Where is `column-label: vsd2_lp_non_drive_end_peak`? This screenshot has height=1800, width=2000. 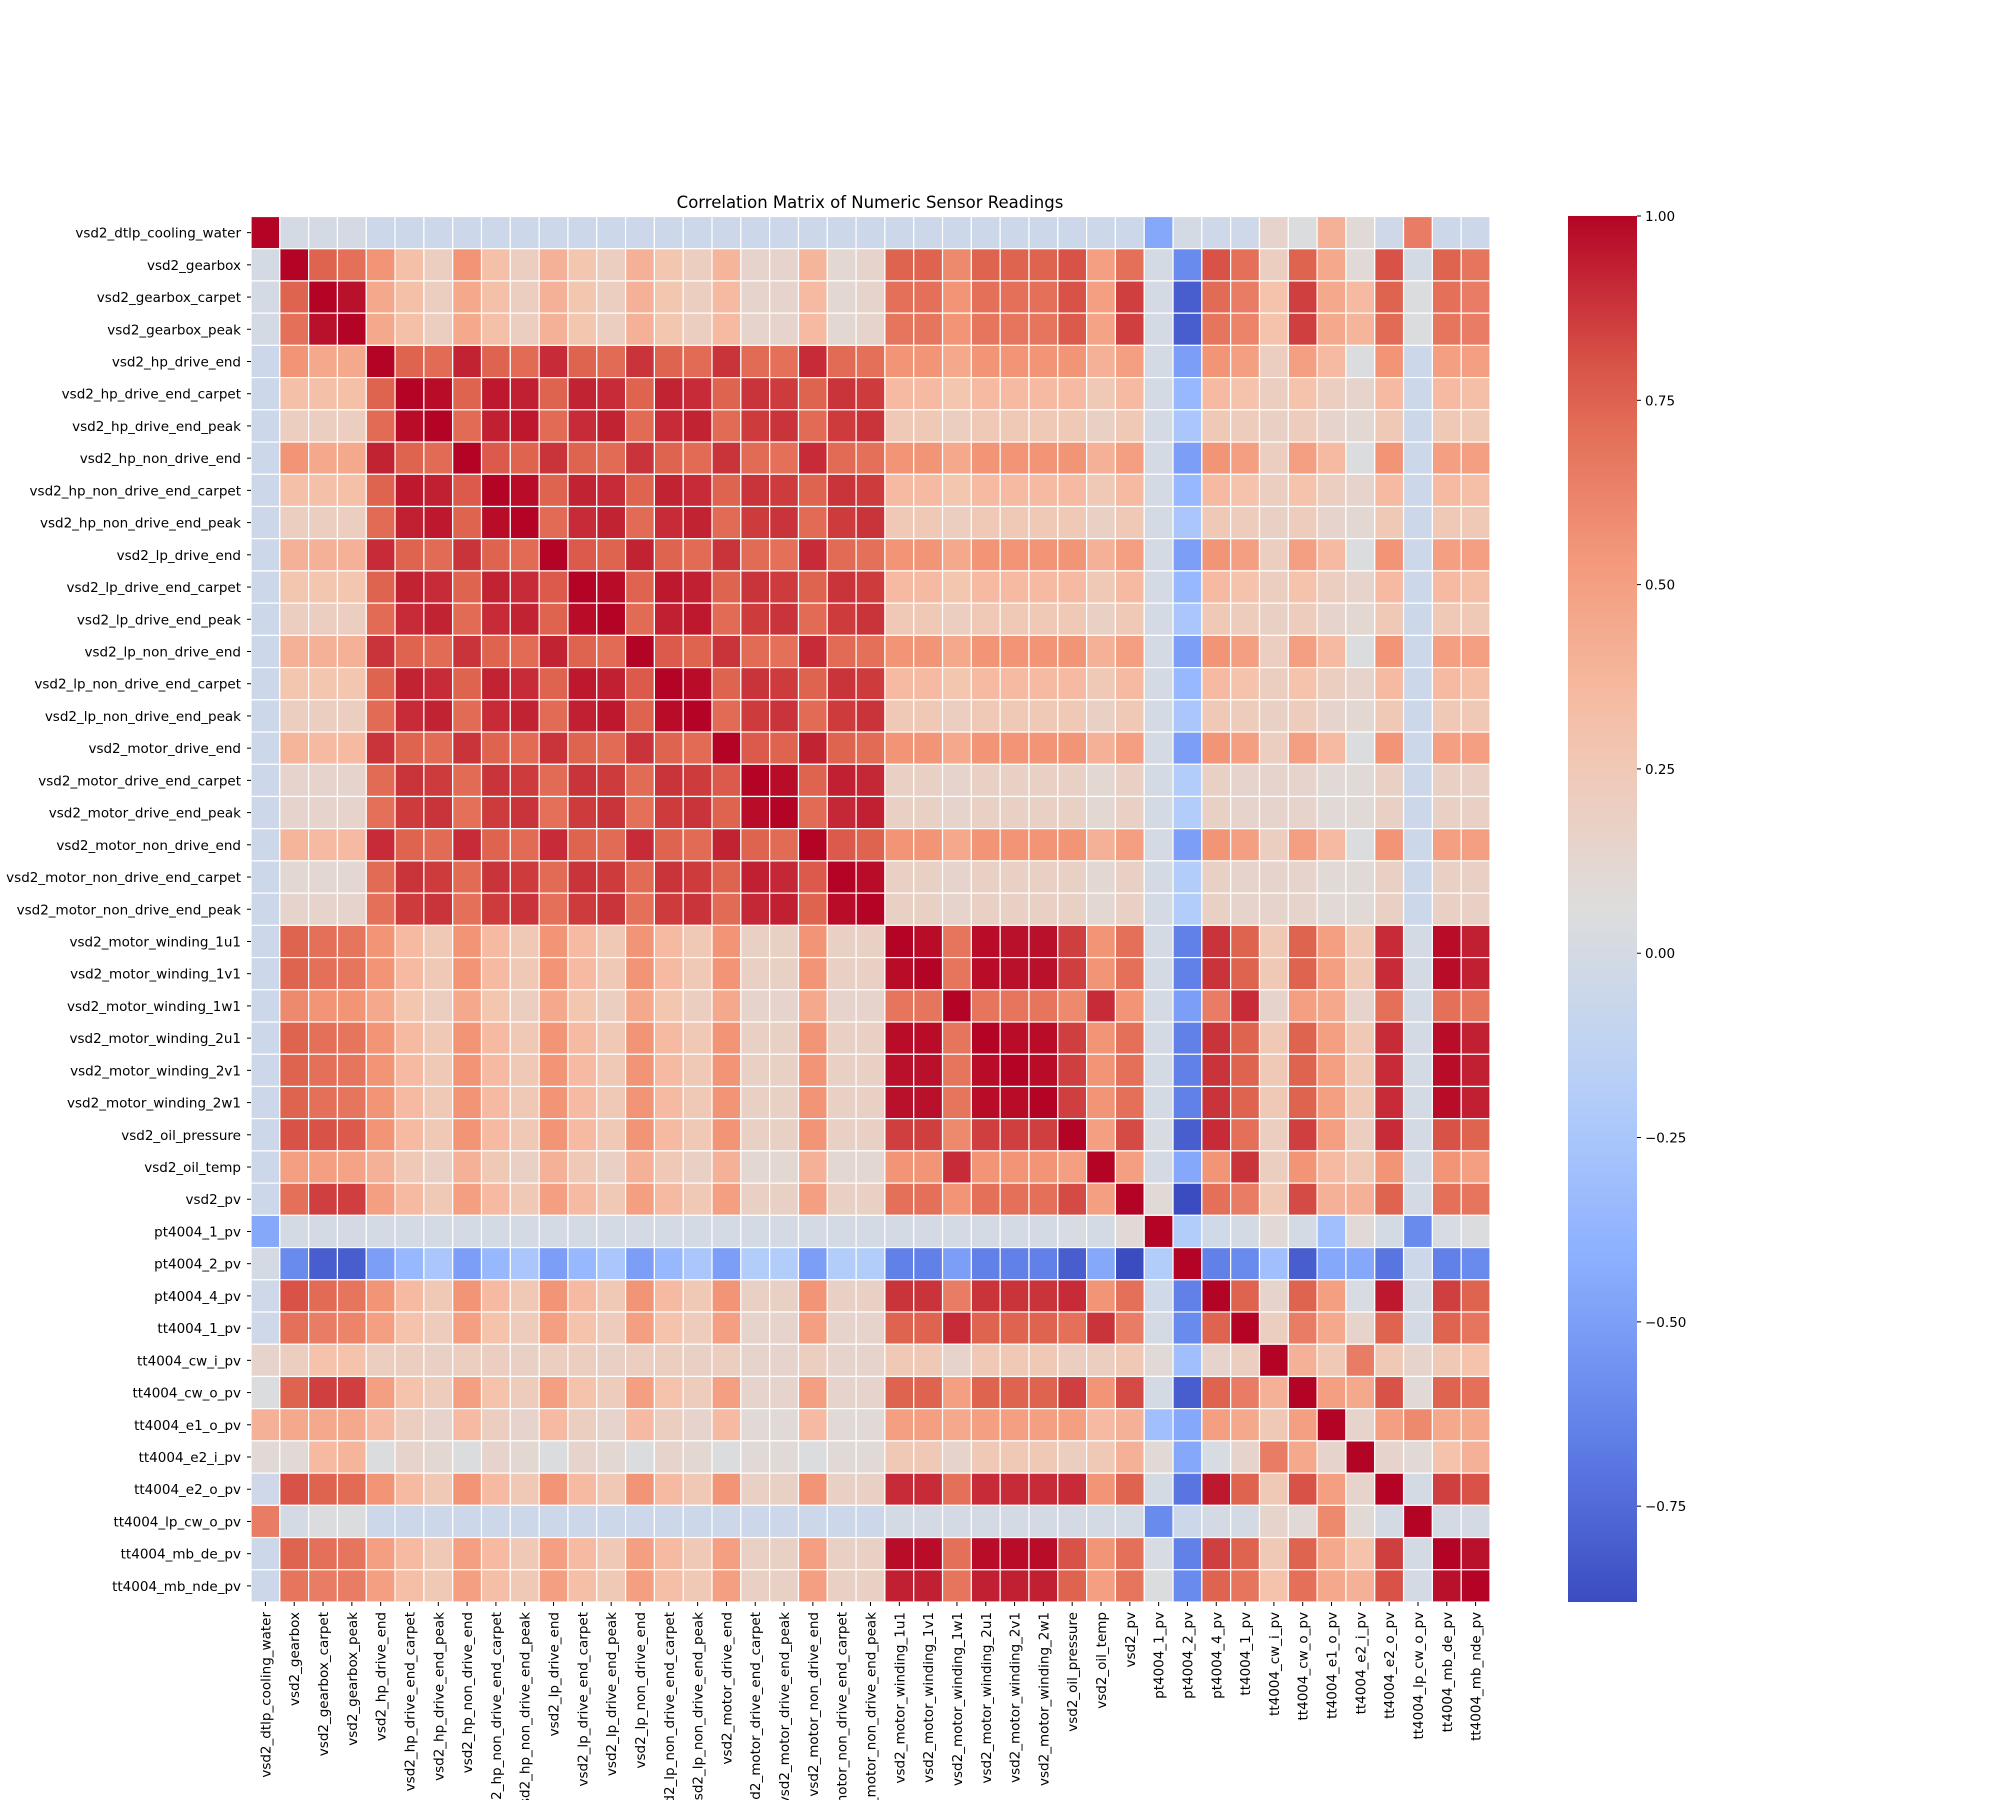
column-label: vsd2_lp_non_drive_end_peak is located at coordinates (699, 1706).